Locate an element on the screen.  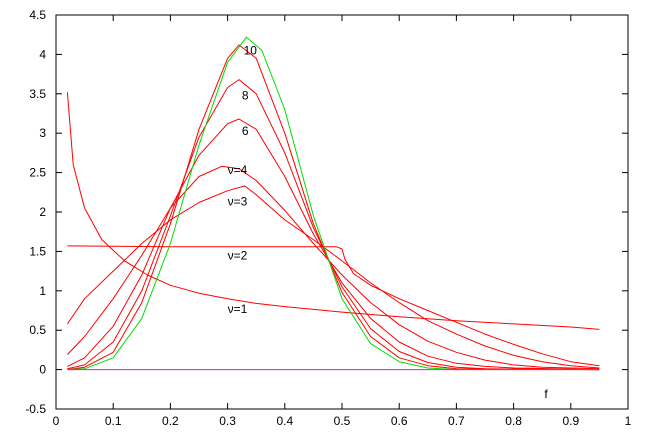
x-tick-label: 0.2 is located at coordinates (170, 421).